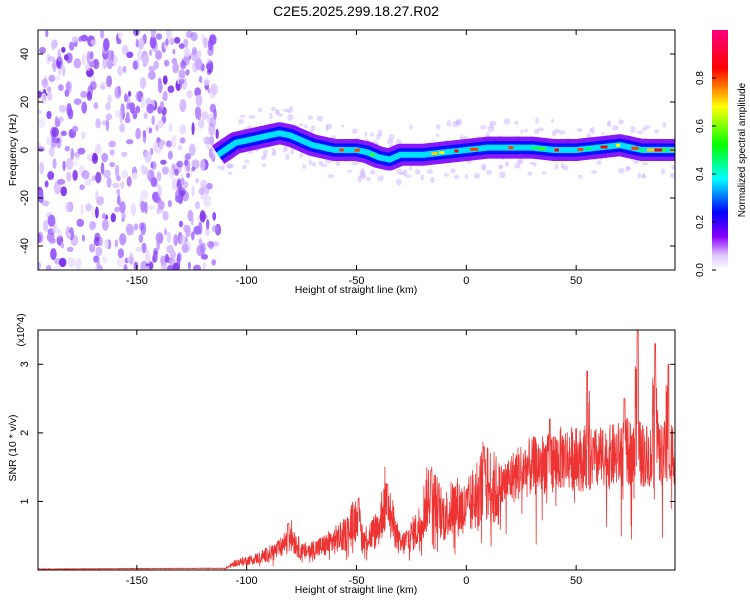 Image resolution: width=750 pixels, height=600 pixels. What do you see at coordinates (25, 501) in the screenshot?
I see `snr-y-tick-label: 1` at bounding box center [25, 501].